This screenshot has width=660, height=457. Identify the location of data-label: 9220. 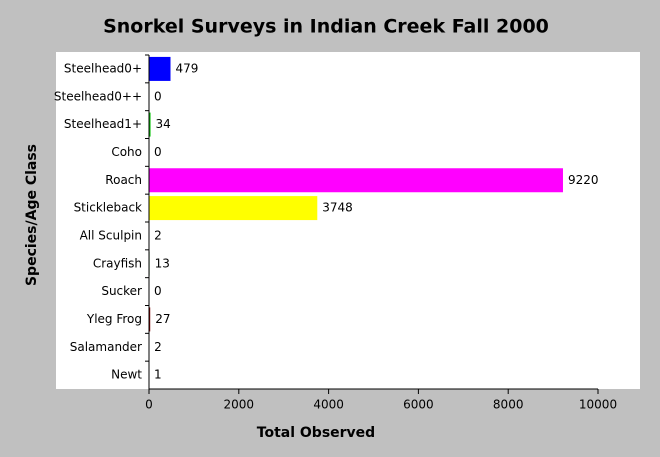
(583, 180).